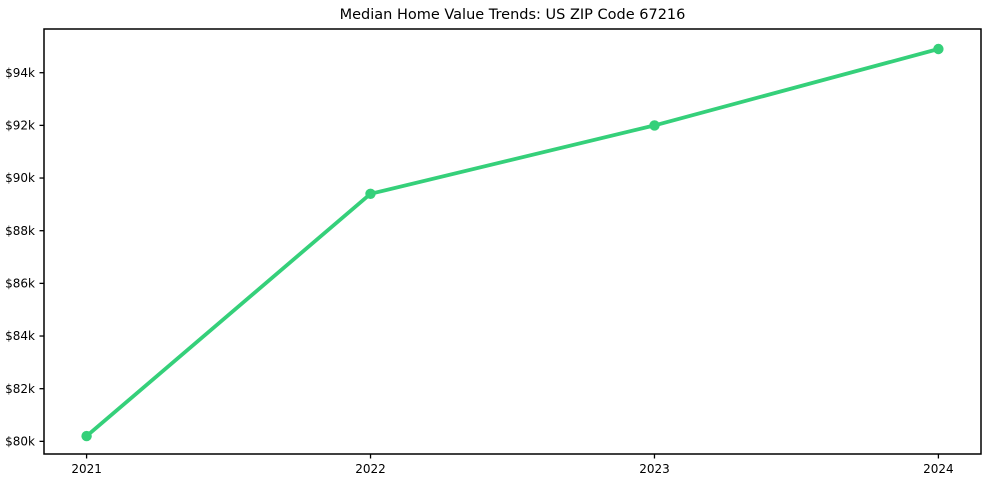  Describe the element at coordinates (20, 442) in the screenshot. I see `y-tick-label: $80k` at that location.